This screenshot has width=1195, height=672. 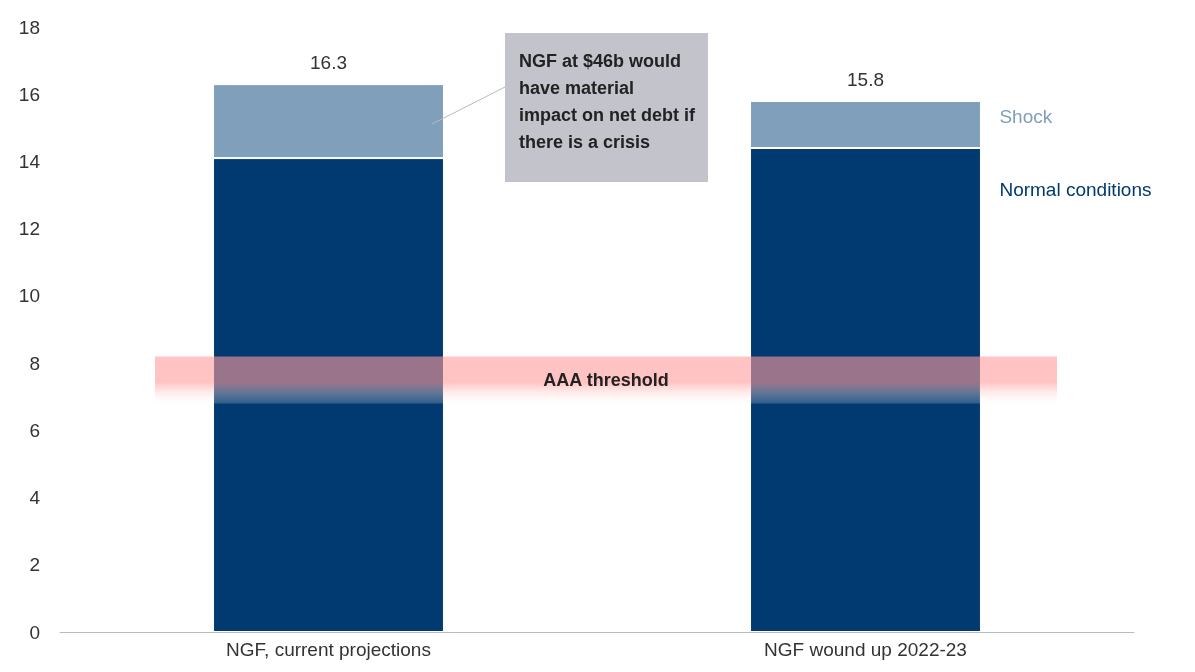 What do you see at coordinates (865, 649) in the screenshot?
I see `x-tick-label: NGF wound up 2022-23` at bounding box center [865, 649].